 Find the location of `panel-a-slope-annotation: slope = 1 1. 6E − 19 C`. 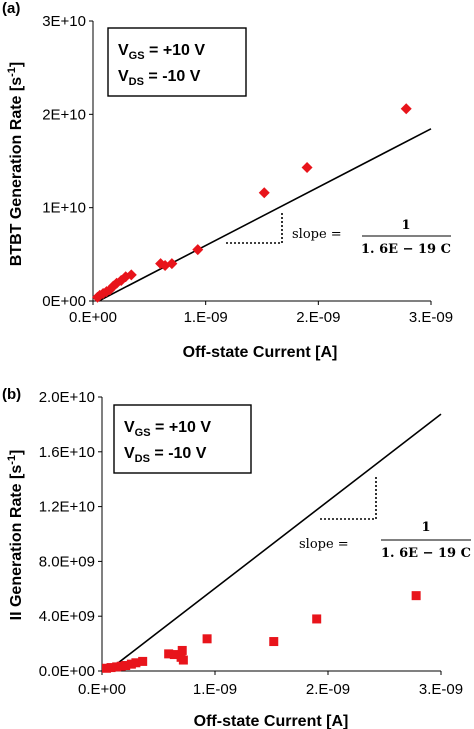

panel-a-slope-annotation: slope = 1 1. 6E − 19 C is located at coordinates (338, 234).